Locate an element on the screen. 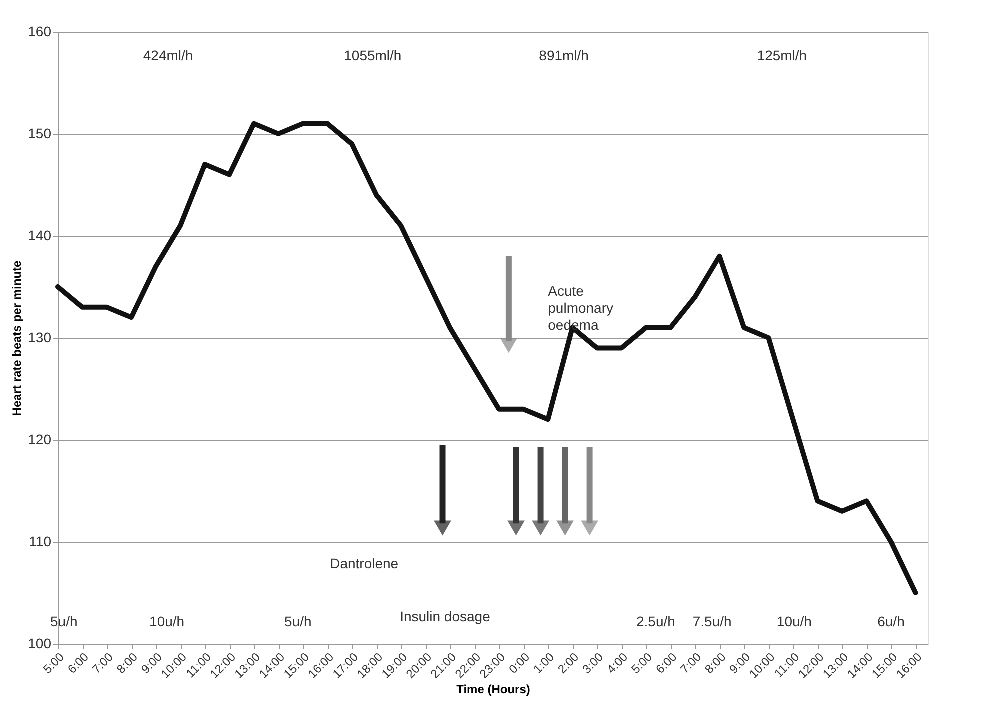 The height and width of the screenshot is (725, 999). annotation: 6u/h is located at coordinates (891, 622).